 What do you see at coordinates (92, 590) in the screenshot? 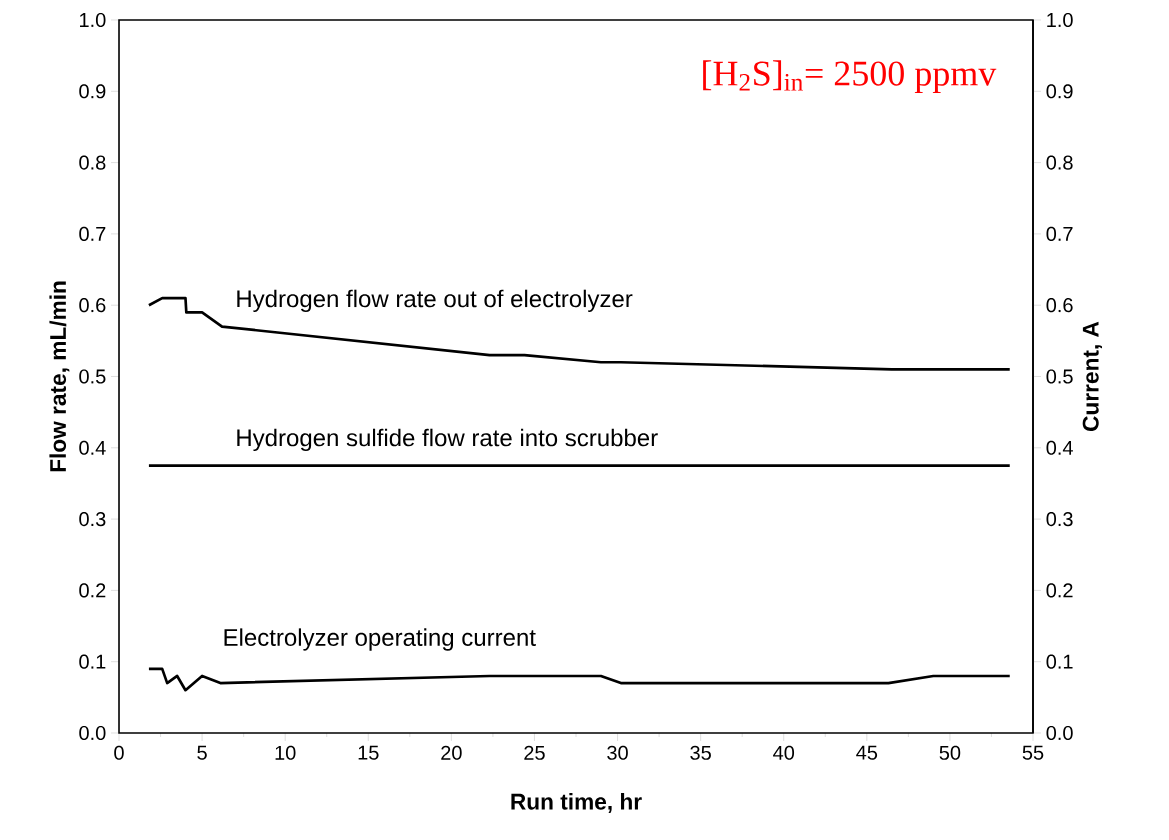
I see `y-tick-label: 0.2` at bounding box center [92, 590].